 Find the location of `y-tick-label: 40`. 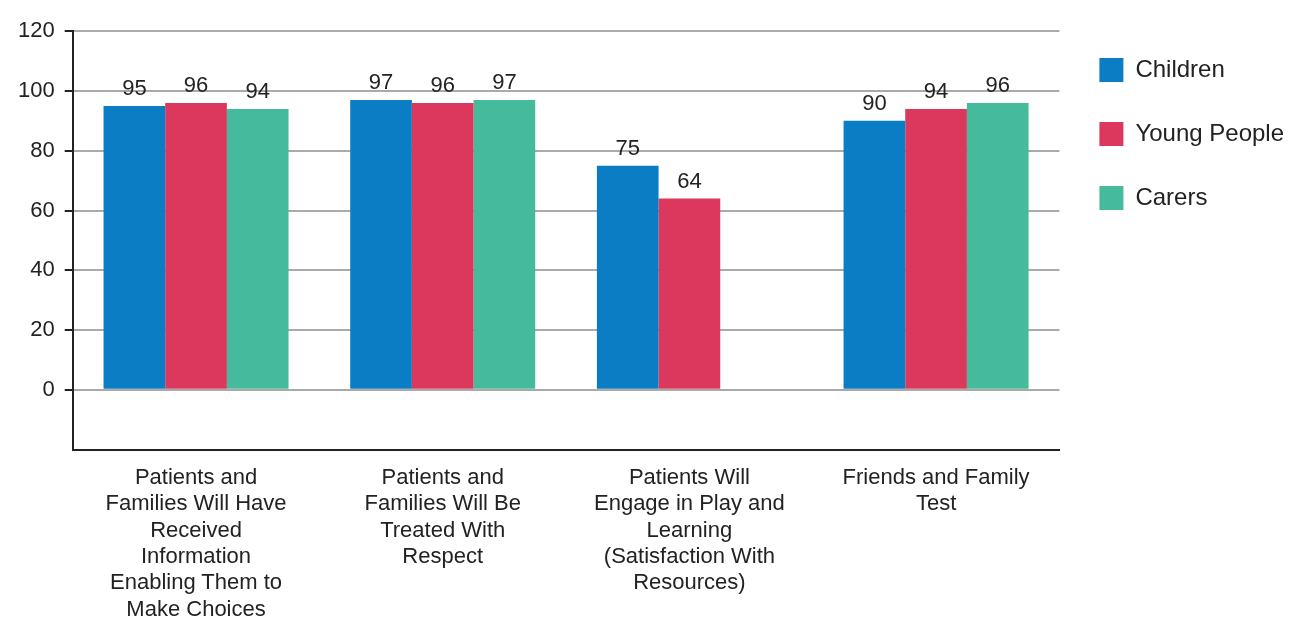

y-tick-label: 40 is located at coordinates (42, 269).